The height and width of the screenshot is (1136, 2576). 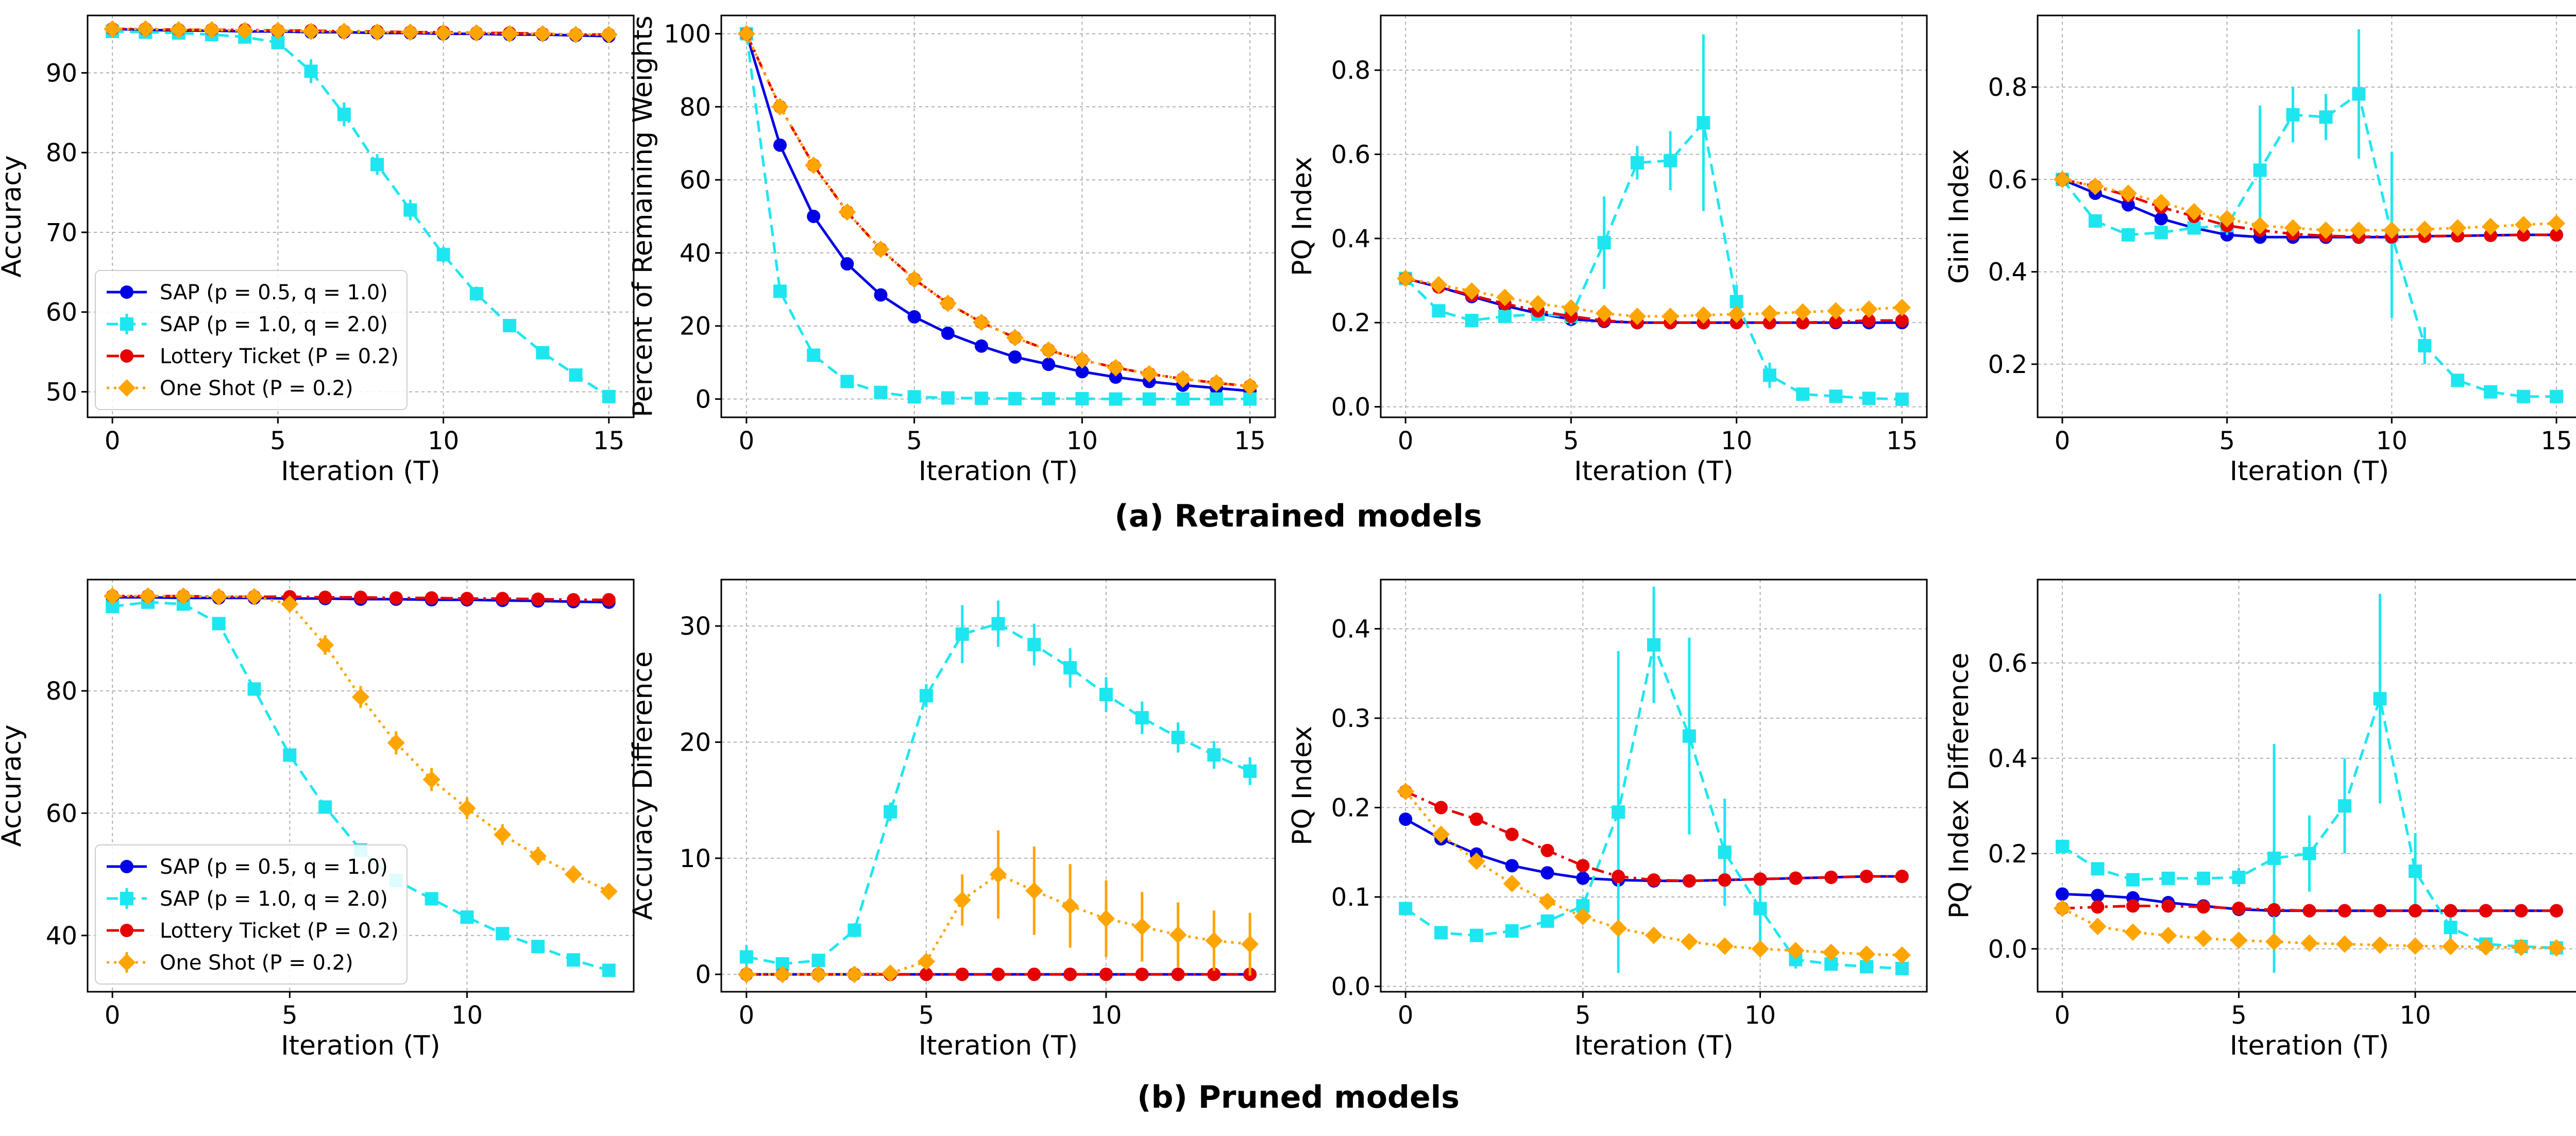 What do you see at coordinates (279, 931) in the screenshot?
I see `legend-label: Lottery Ticket (P = 0.2)` at bounding box center [279, 931].